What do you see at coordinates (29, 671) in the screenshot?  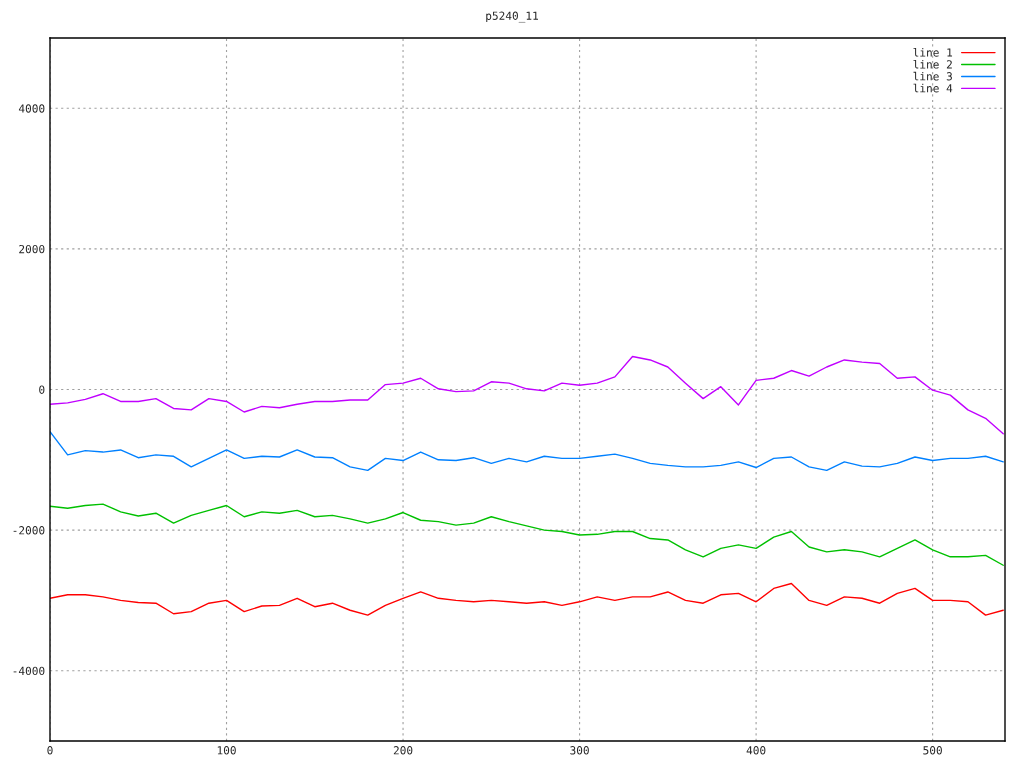 I see `y-tick-label: -4000` at bounding box center [29, 671].